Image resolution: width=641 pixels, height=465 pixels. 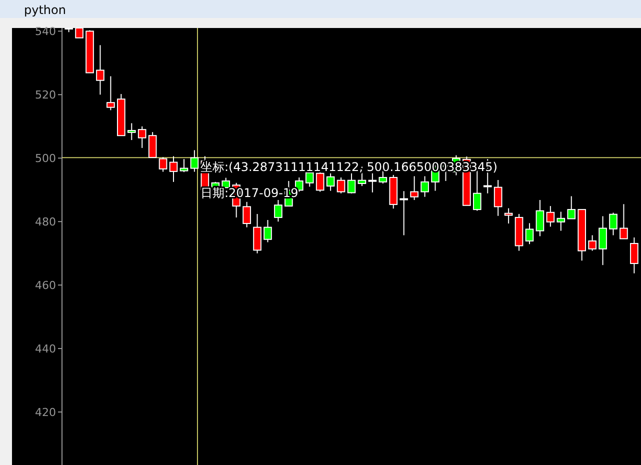 I want to click on y-tick-label: 420, so click(x=45, y=412).